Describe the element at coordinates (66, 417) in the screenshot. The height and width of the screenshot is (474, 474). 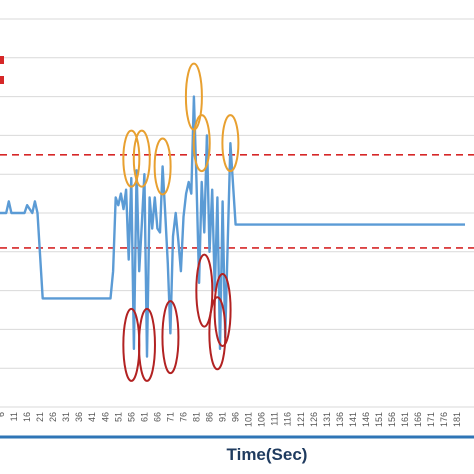
I see `x-tick-label: 31` at that location.